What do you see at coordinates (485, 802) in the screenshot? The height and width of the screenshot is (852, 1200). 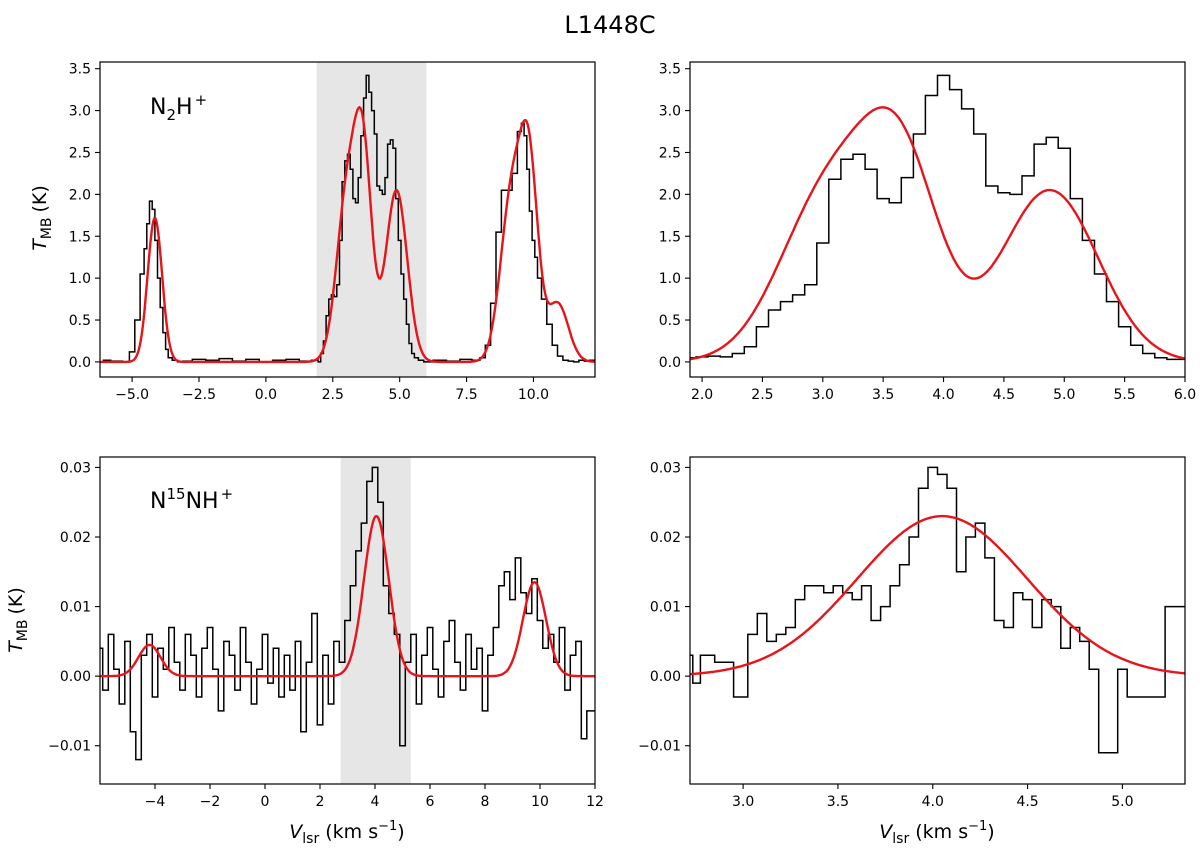 I see `x-tick-label: 8` at bounding box center [485, 802].